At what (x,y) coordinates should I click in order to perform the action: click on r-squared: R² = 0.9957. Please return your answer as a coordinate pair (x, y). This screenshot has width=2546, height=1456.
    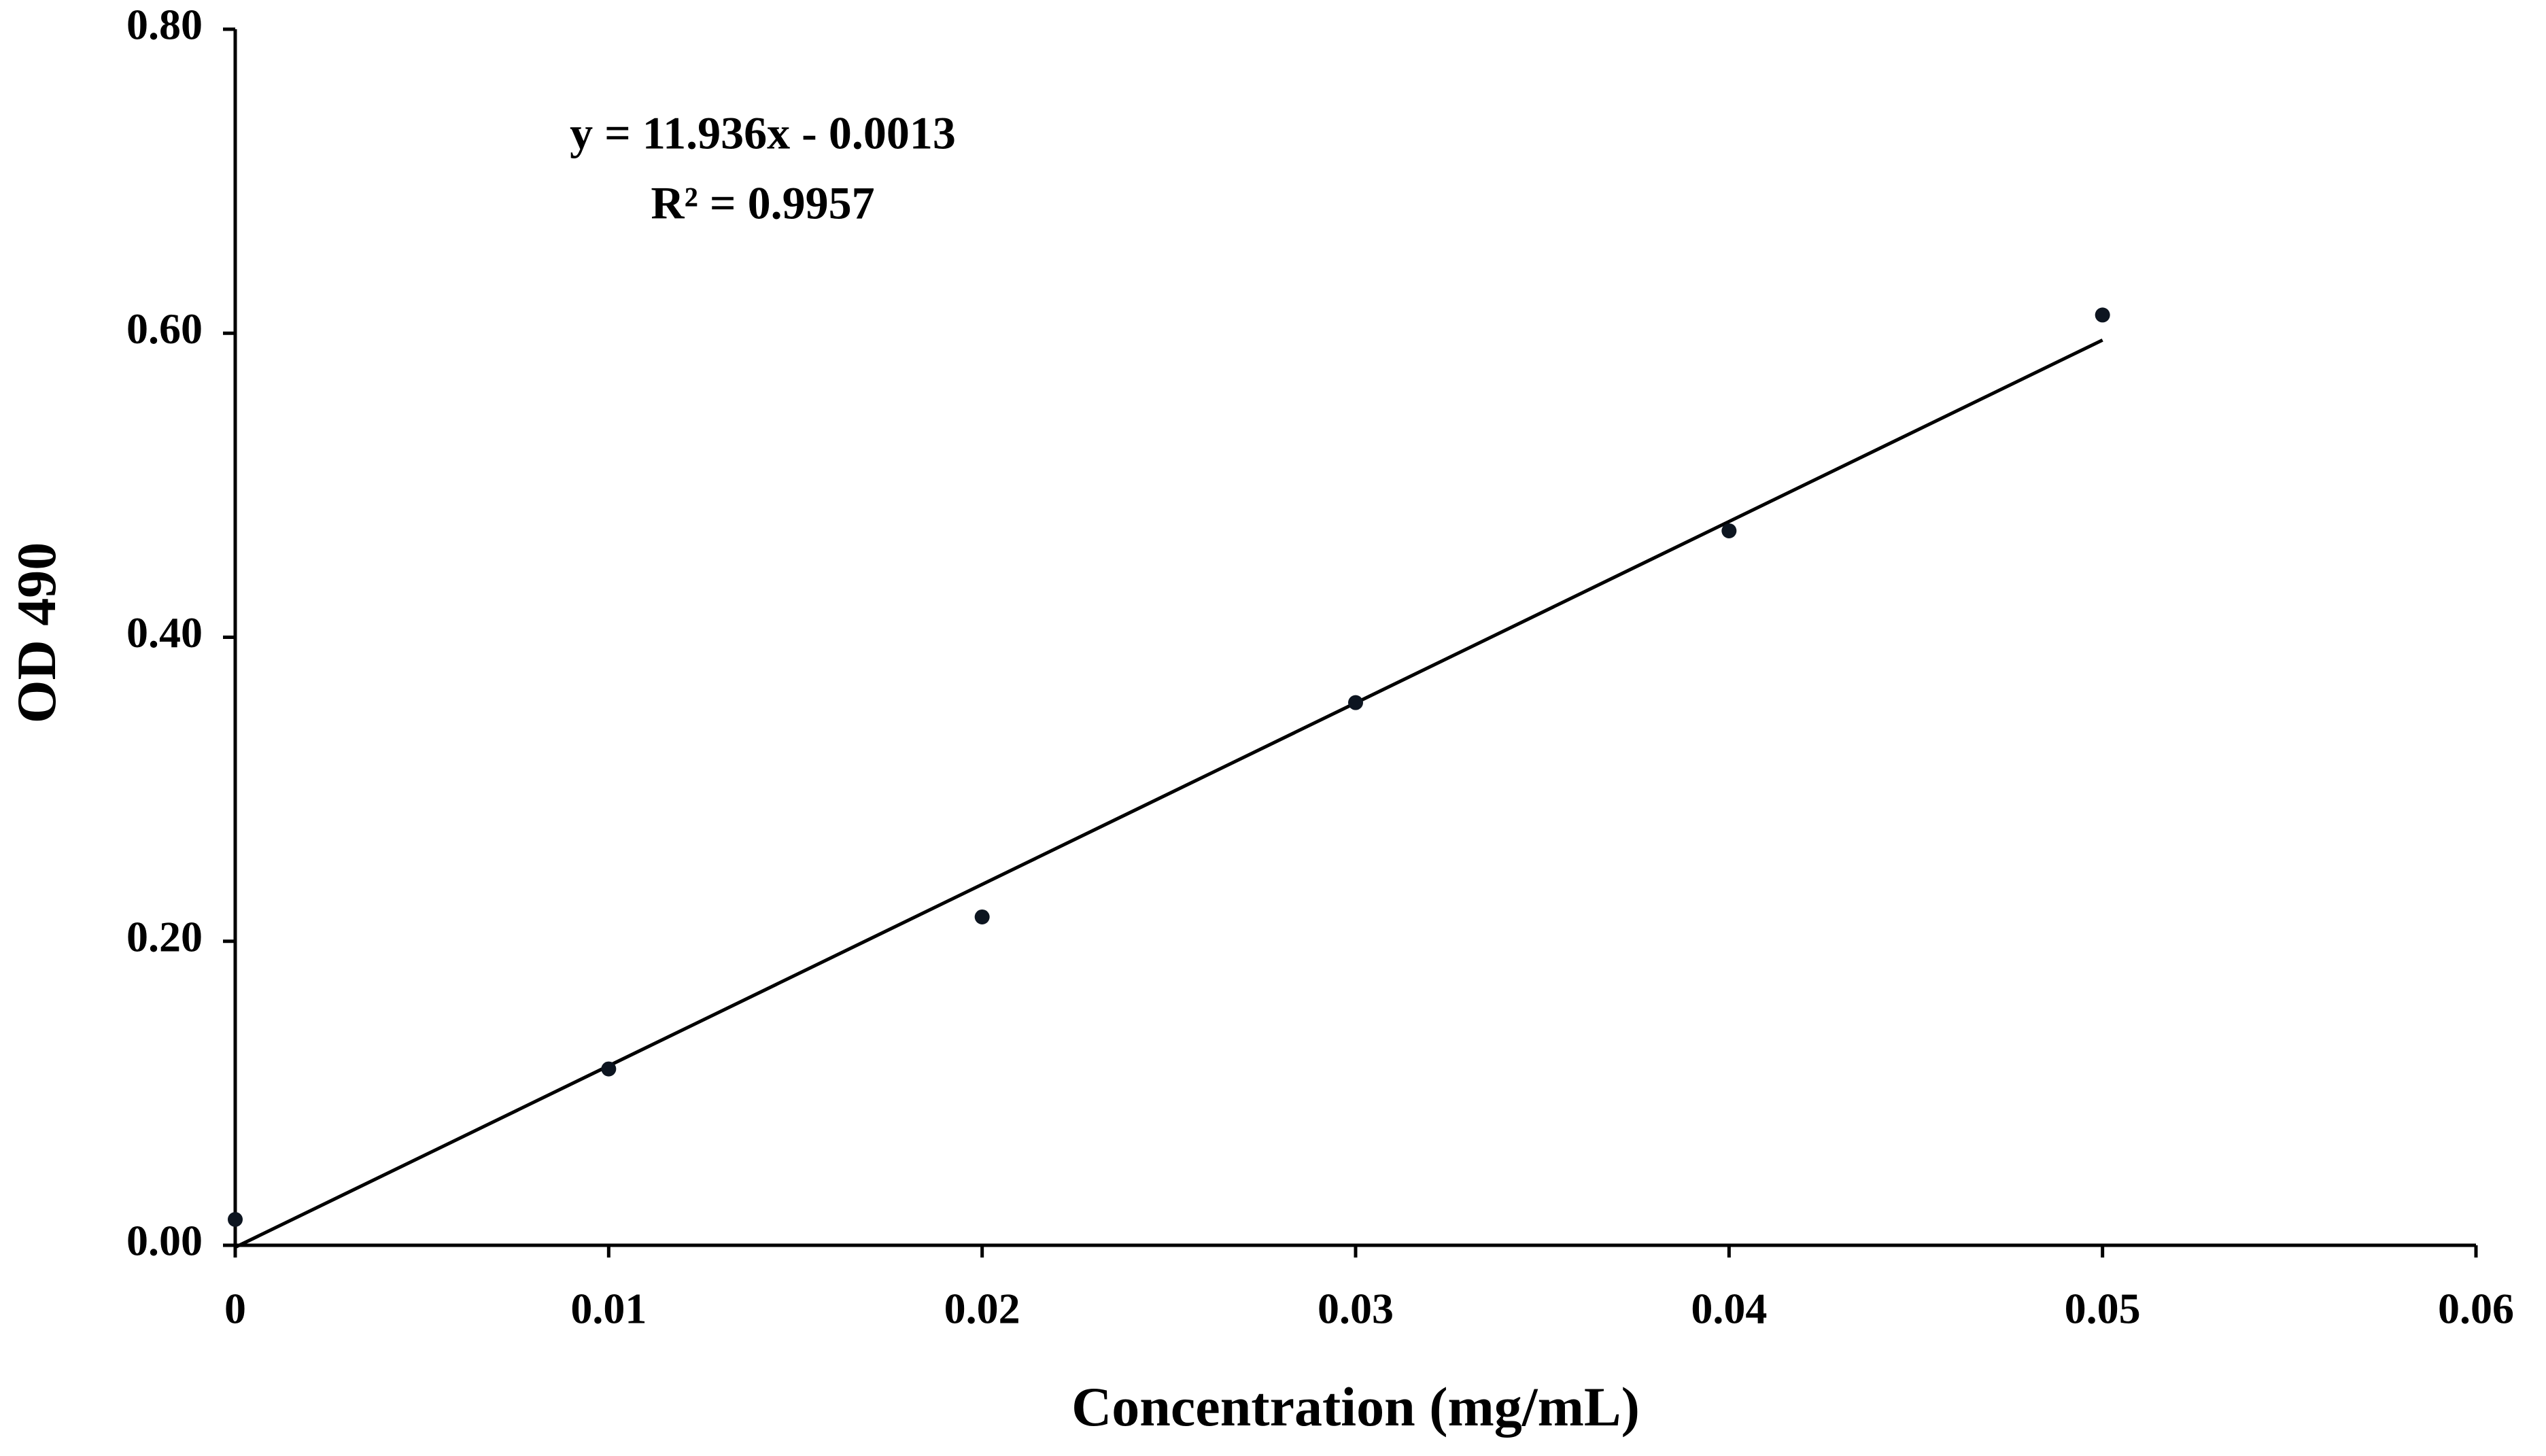
    Looking at the image, I should click on (762, 203).